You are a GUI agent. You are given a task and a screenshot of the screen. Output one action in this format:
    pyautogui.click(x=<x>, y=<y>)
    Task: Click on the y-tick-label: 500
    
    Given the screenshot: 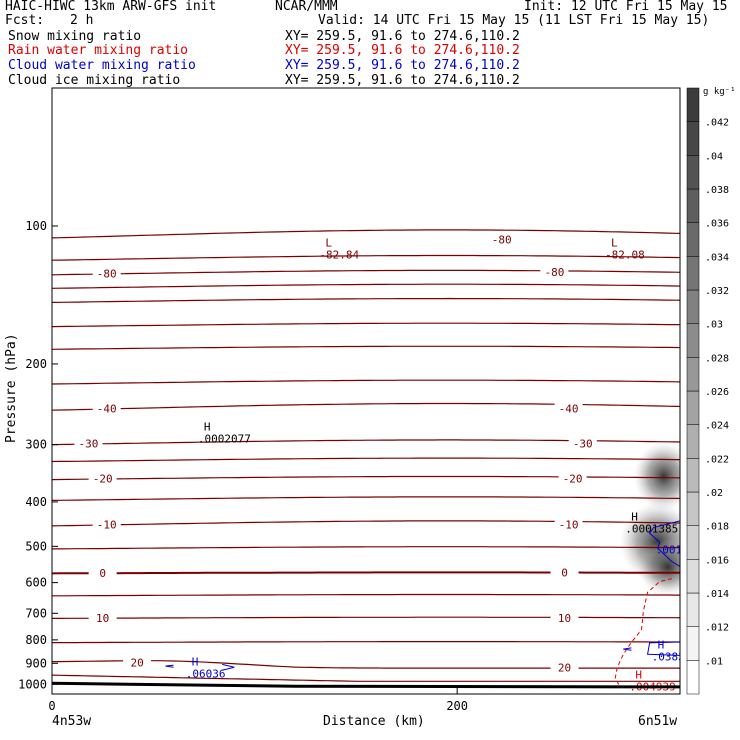 What is the action you would take?
    pyautogui.click(x=36, y=546)
    